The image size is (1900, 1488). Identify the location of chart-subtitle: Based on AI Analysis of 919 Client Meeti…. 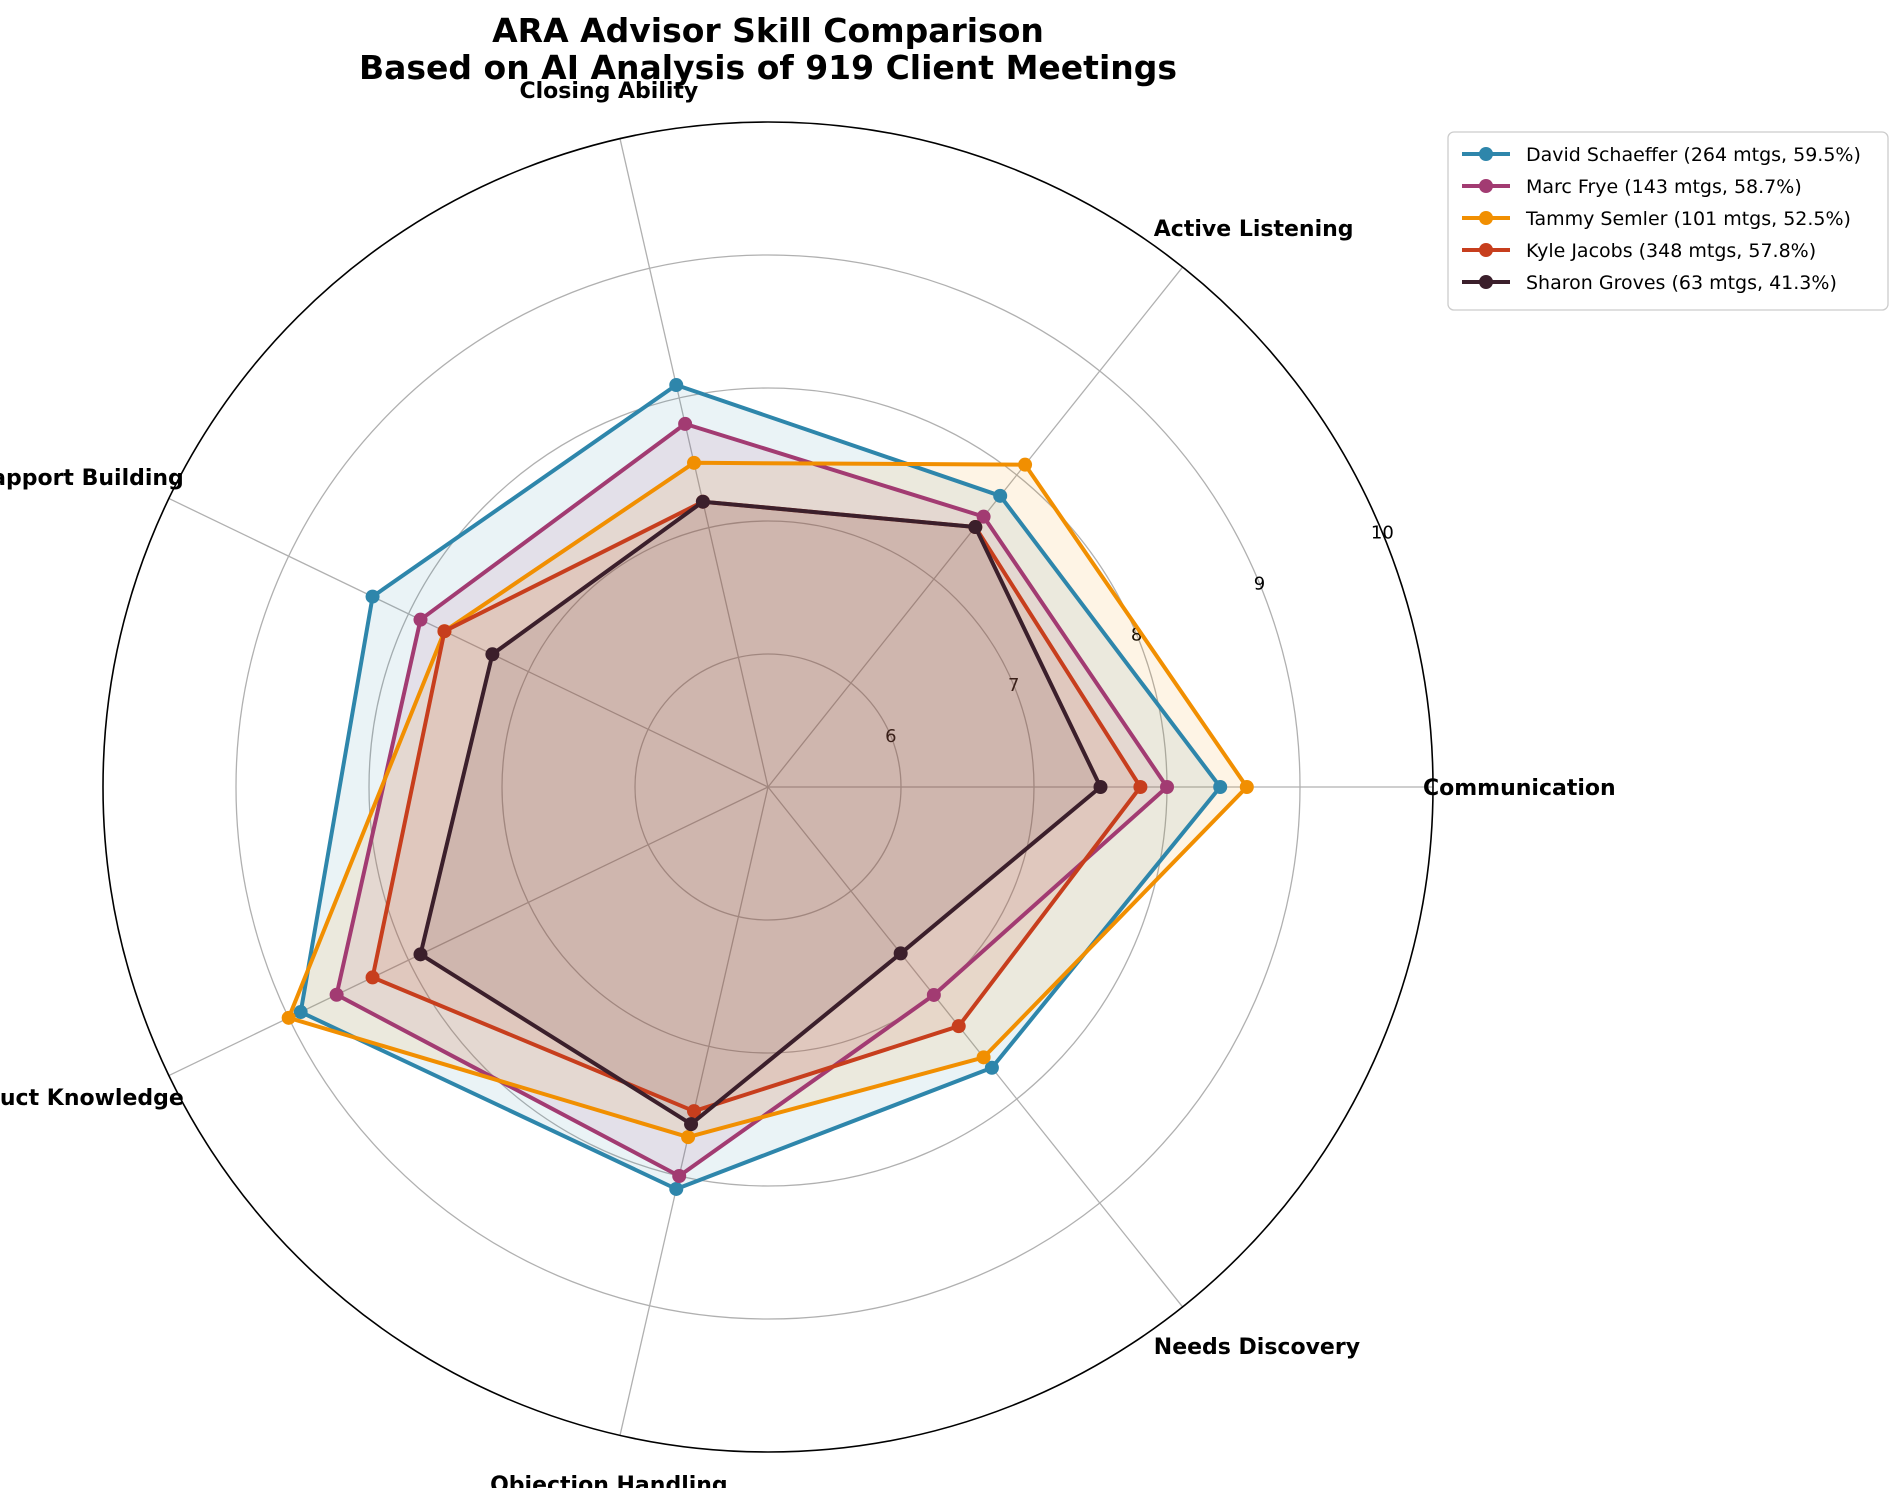
(768, 67).